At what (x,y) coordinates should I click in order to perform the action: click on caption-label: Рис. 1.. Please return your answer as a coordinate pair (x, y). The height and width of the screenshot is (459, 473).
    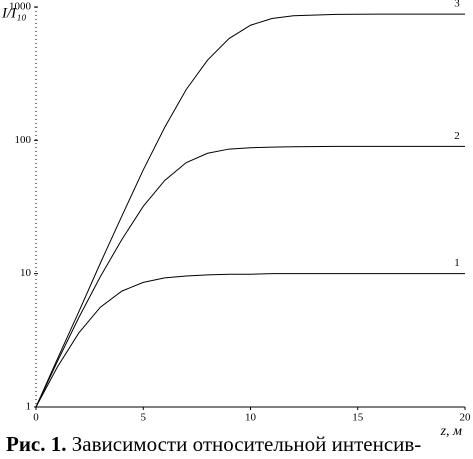
    Looking at the image, I should click on (36, 444).